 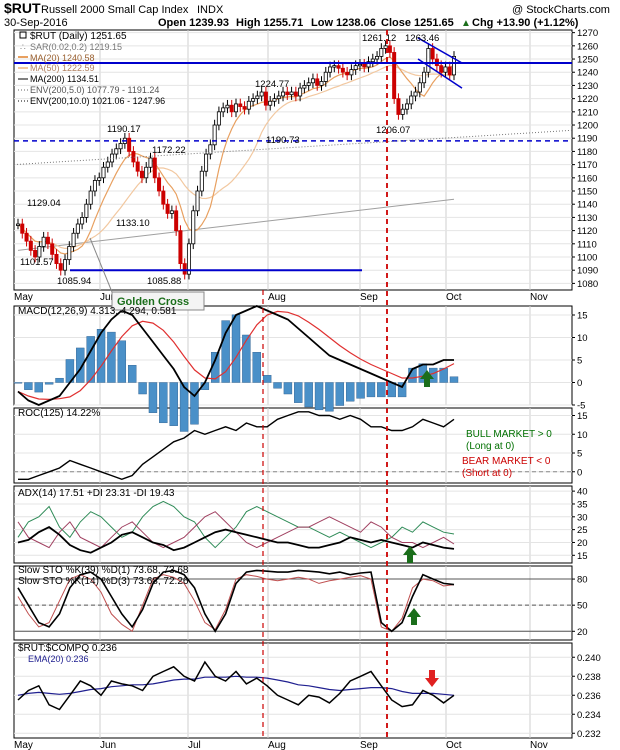 I want to click on ratio-tick-label: 0.236, so click(x=589, y=696).